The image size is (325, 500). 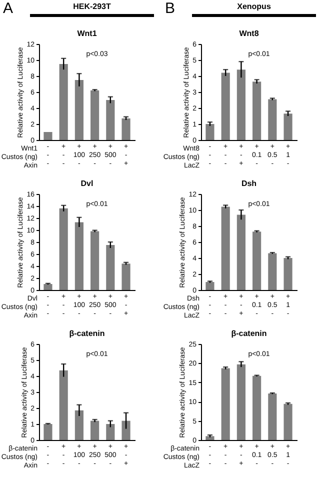 What do you see at coordinates (254, 6) in the screenshot?
I see `text: Xenopus` at bounding box center [254, 6].